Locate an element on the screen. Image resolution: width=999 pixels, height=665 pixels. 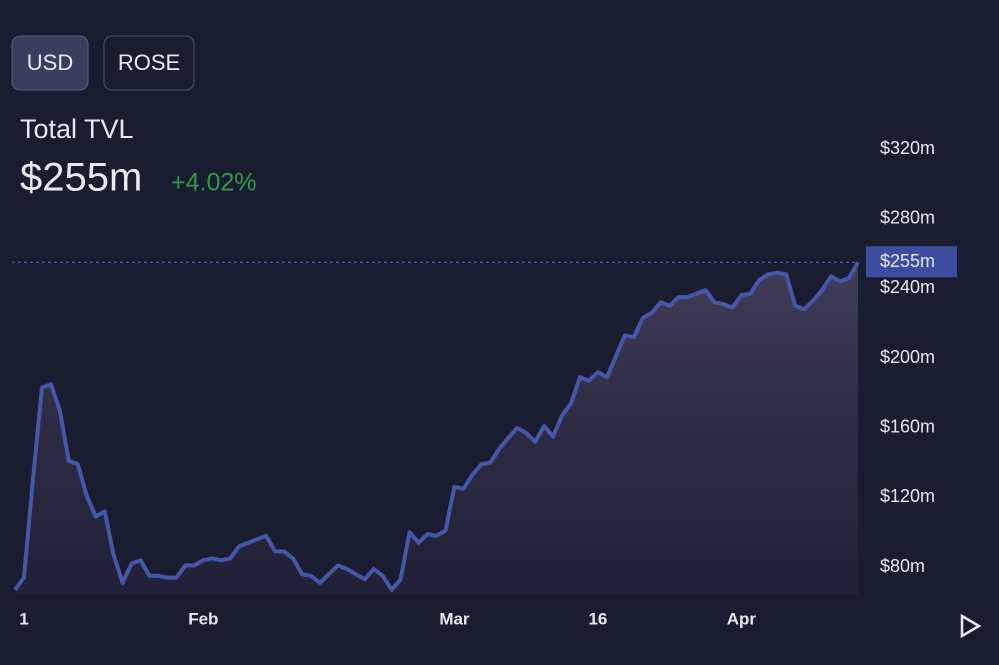
button-label: USD is located at coordinates (50, 62).